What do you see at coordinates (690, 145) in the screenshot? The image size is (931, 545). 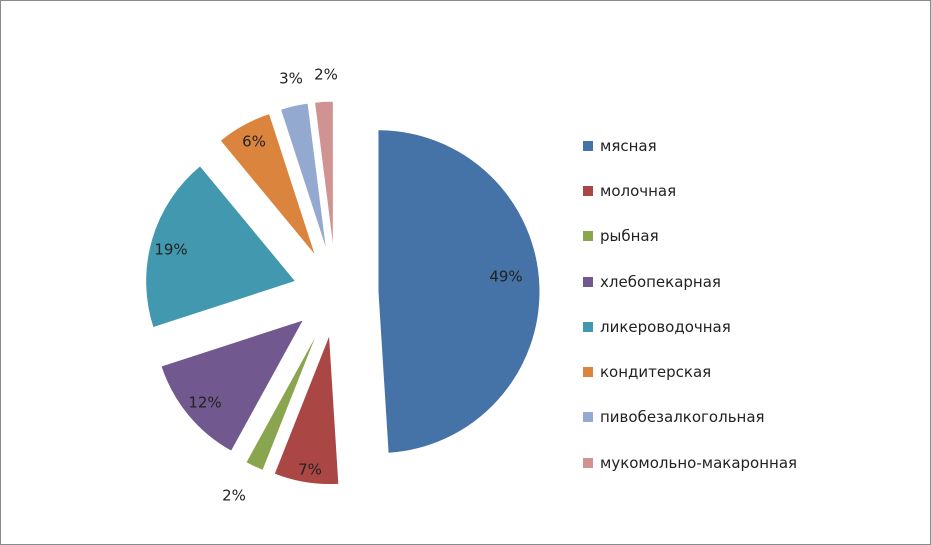 I see `legend-item: мясная` at bounding box center [690, 145].